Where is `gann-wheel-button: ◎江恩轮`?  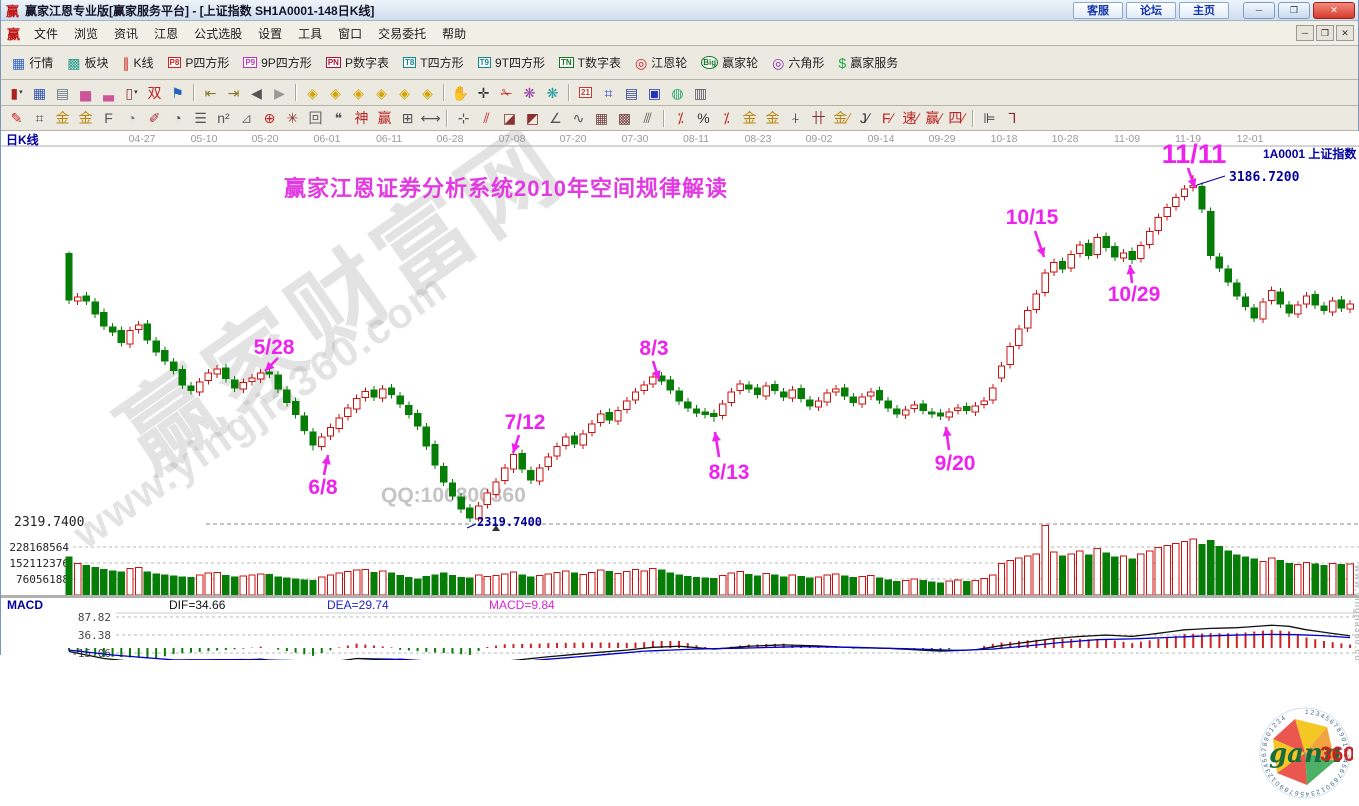
gann-wheel-button: ◎江恩轮 is located at coordinates (661, 63).